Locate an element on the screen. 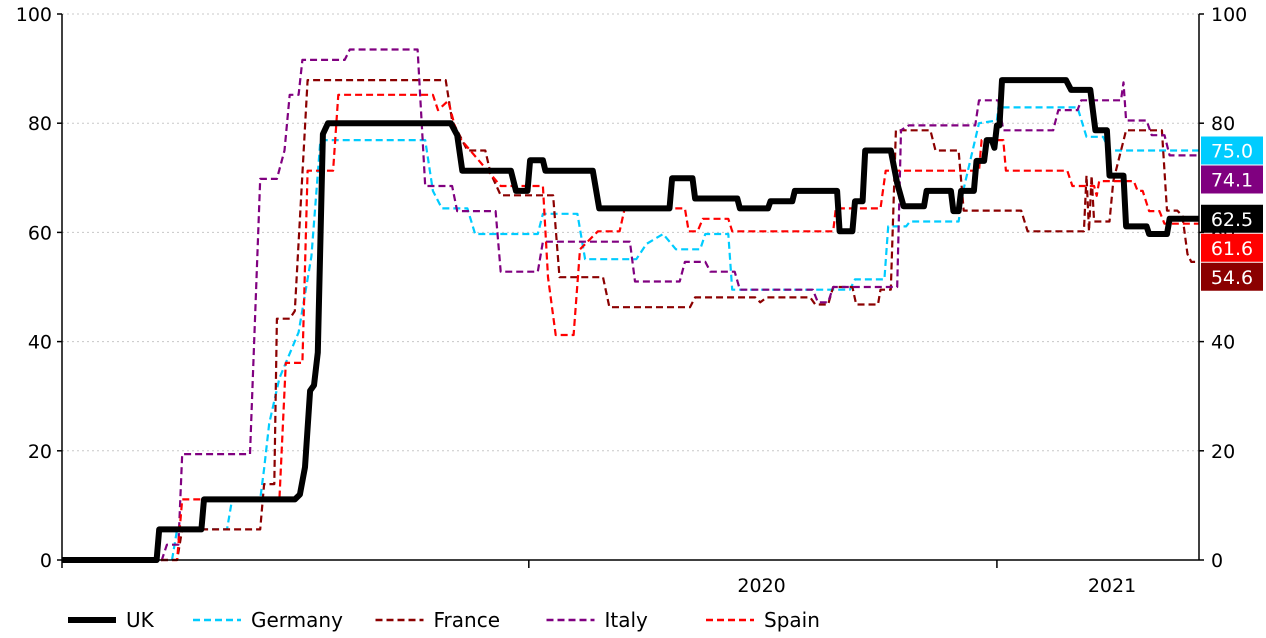  legend-label-italy: Italy is located at coordinates (627, 620).